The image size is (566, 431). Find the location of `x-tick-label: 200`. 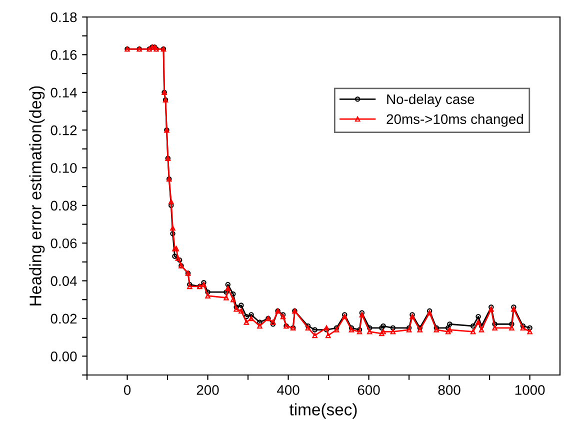

x-tick-label: 200 is located at coordinates (207, 390).